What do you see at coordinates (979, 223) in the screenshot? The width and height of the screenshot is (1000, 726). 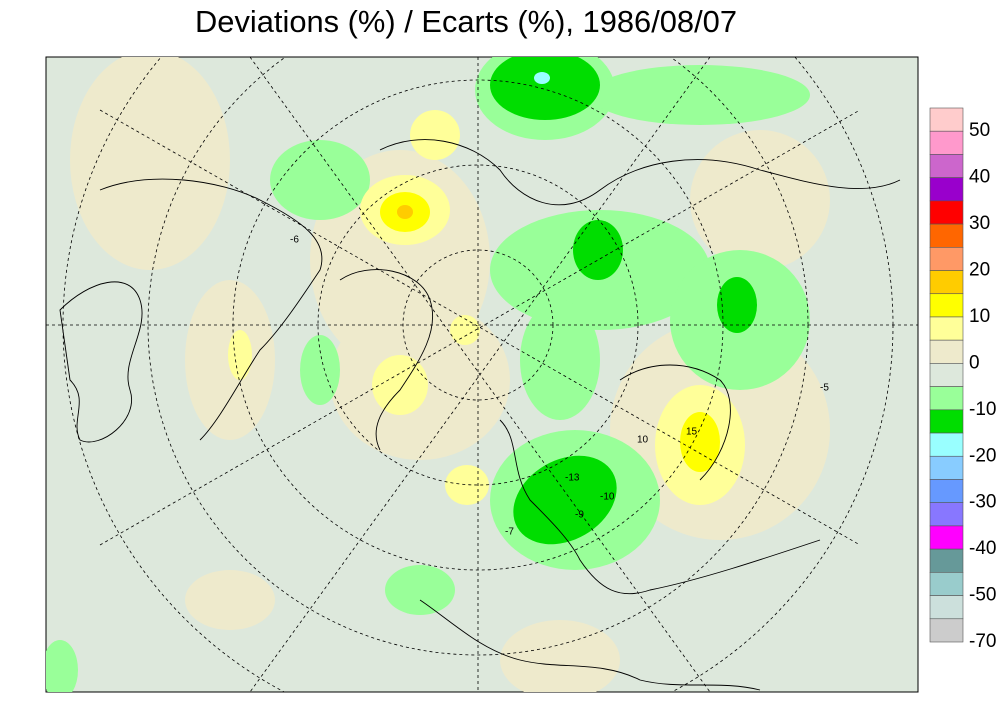 I see `legend-label: 30` at bounding box center [979, 223].